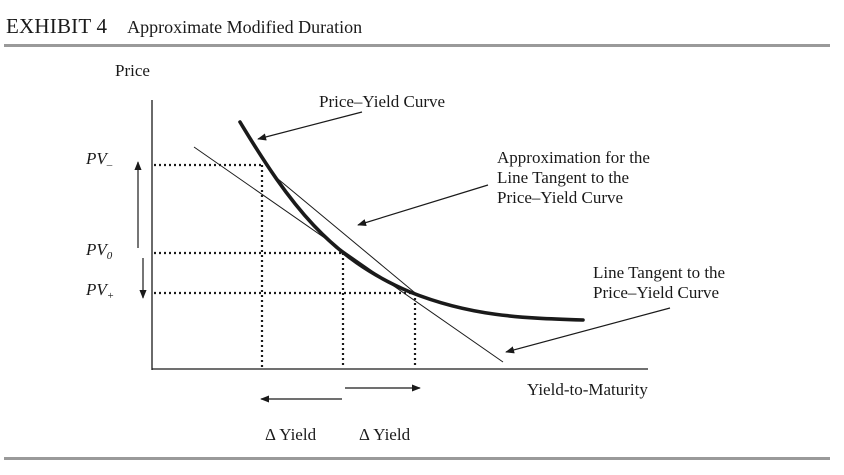 The width and height of the screenshot is (844, 475). Describe the element at coordinates (382, 101) in the screenshot. I see `price-yield-curve-label: Price–Yield Curve` at that location.